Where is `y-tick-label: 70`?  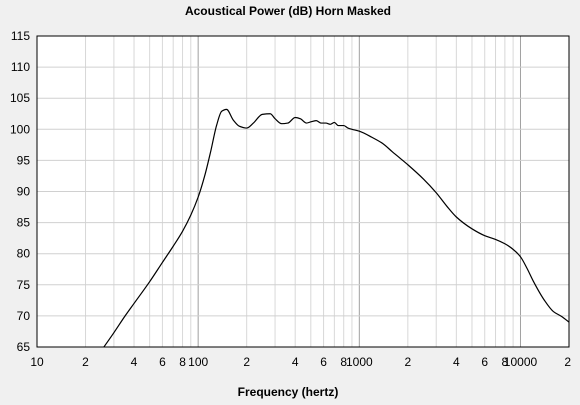 y-tick-label: 70 is located at coordinates (24, 316).